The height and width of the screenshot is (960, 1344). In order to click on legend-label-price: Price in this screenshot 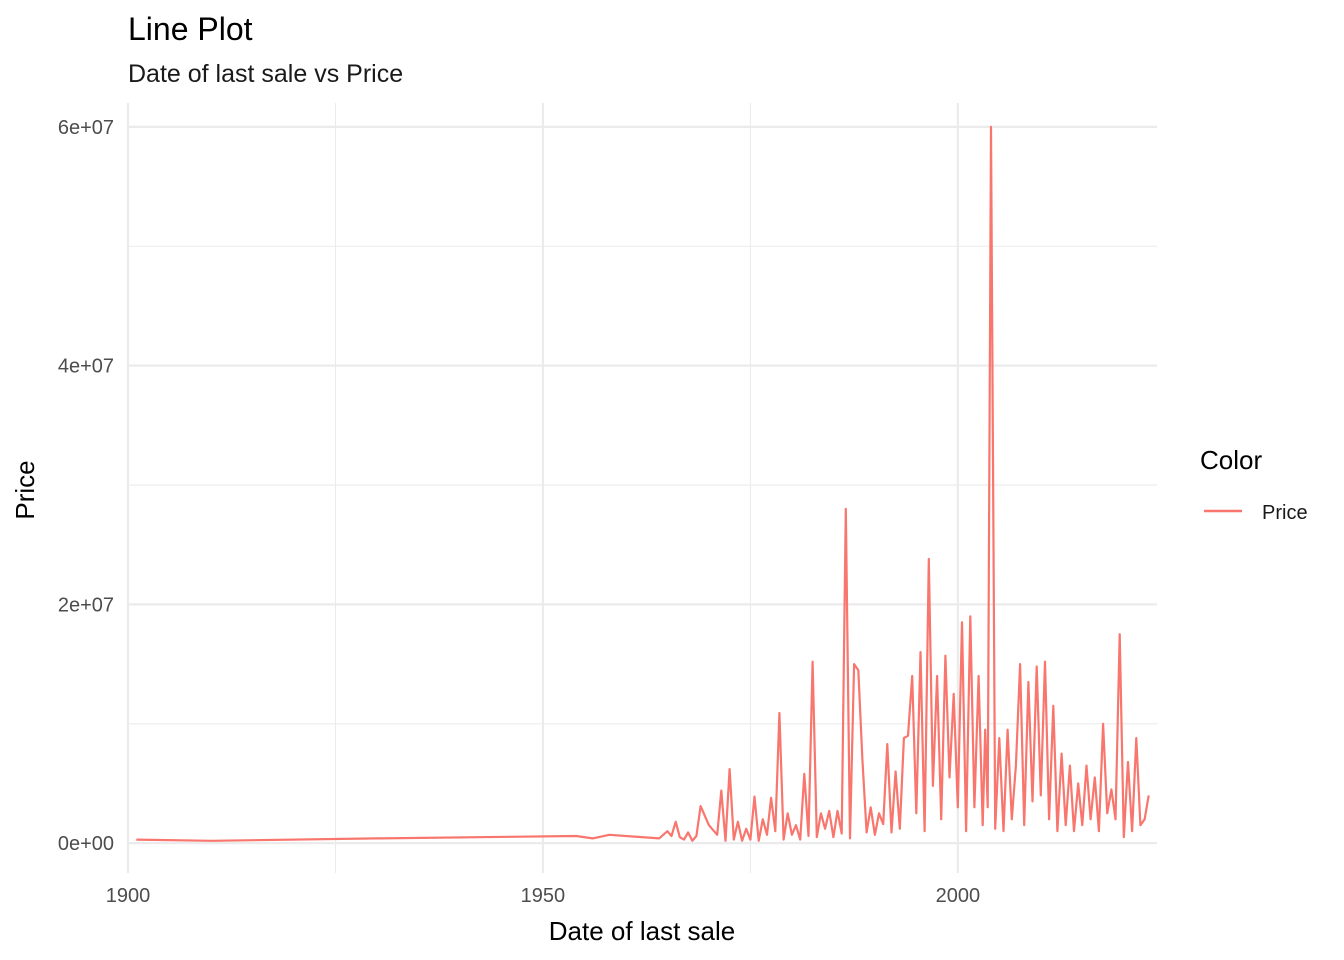, I will do `click(1285, 513)`.